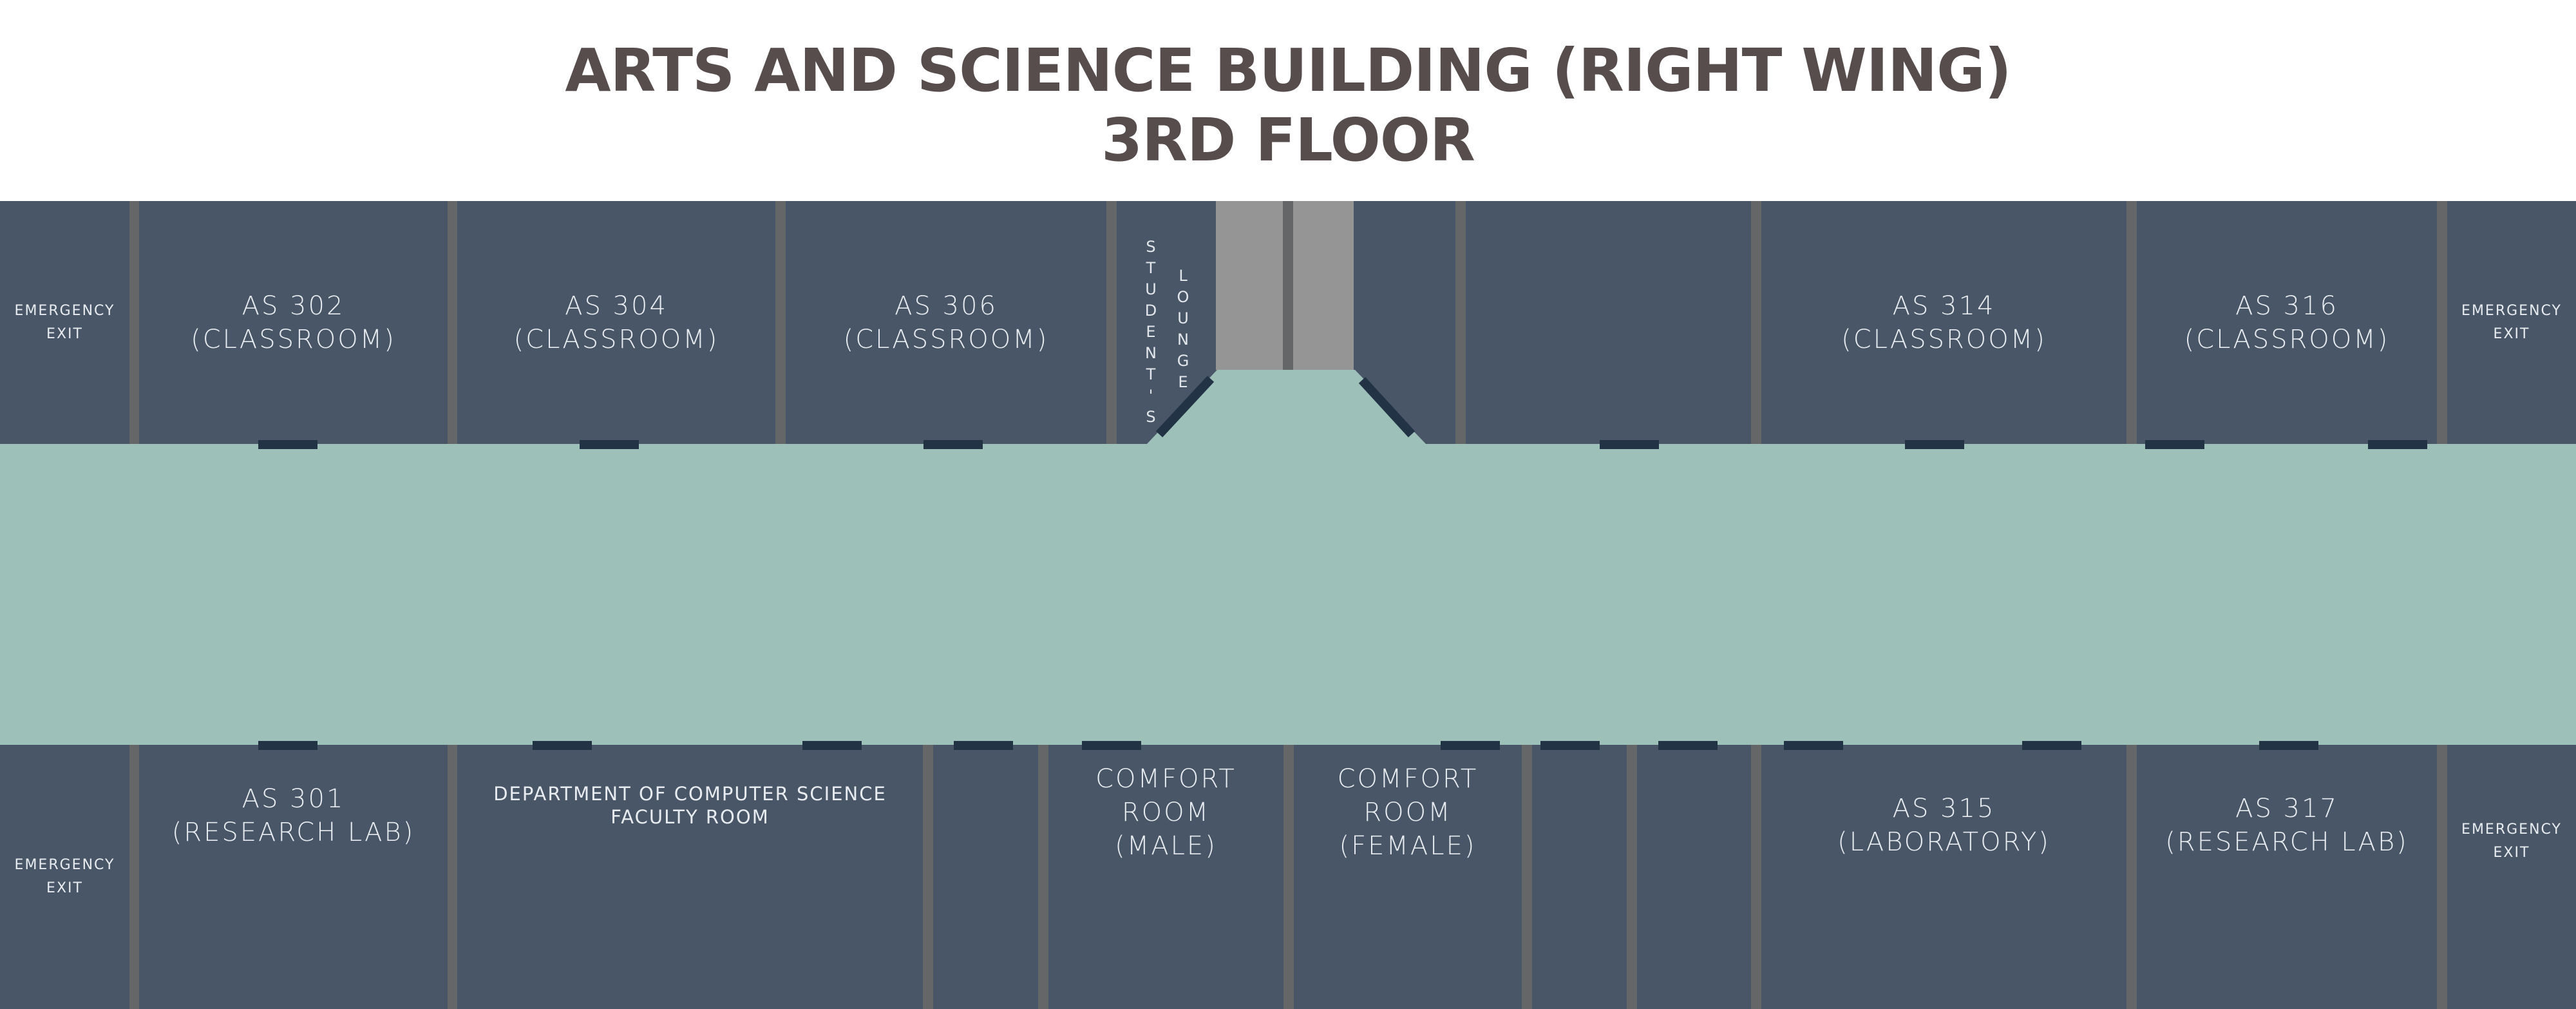  I want to click on room-type: (LABORATORY), so click(1944, 842).